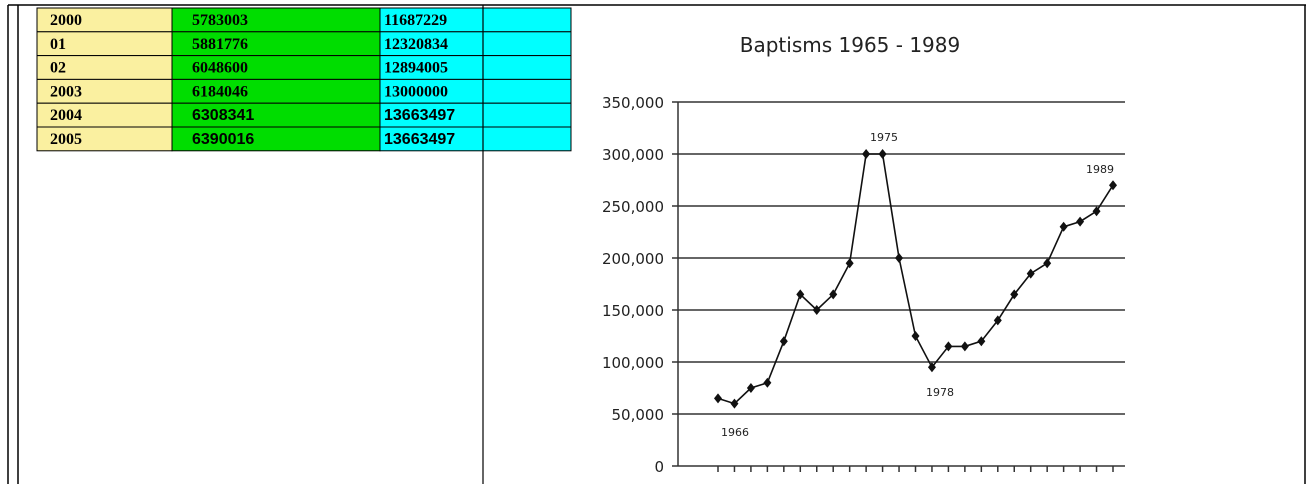 The image size is (1308, 484). What do you see at coordinates (220, 68) in the screenshot?
I see `cell-text: 6048600` at bounding box center [220, 68].